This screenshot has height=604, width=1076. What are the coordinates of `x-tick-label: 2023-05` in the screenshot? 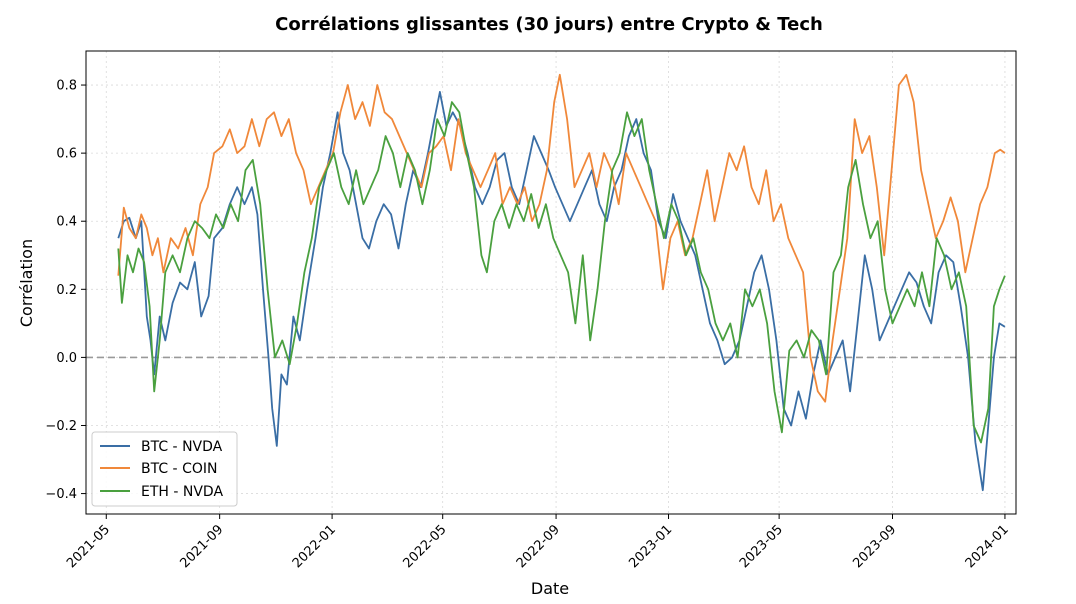 It's located at (761, 546).